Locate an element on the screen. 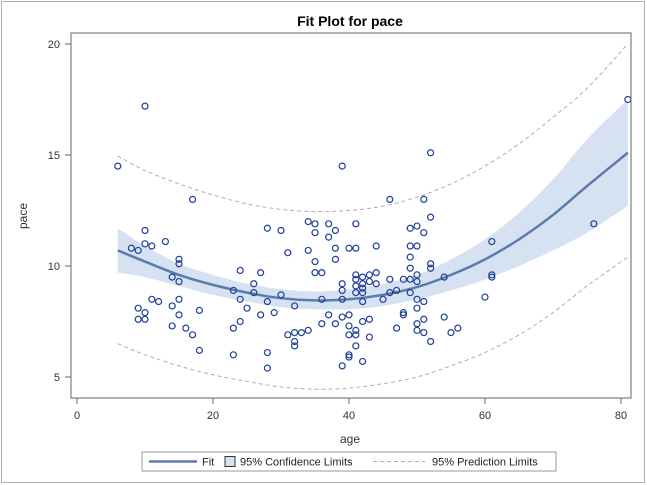 The height and width of the screenshot is (485, 647). y-tick-label: 15 is located at coordinates (54, 156).